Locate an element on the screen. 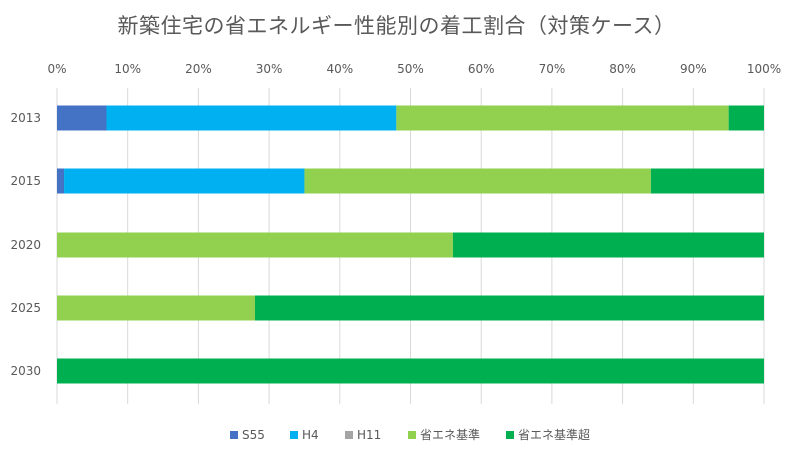  y-tick-label: 2025 is located at coordinates (25, 308).